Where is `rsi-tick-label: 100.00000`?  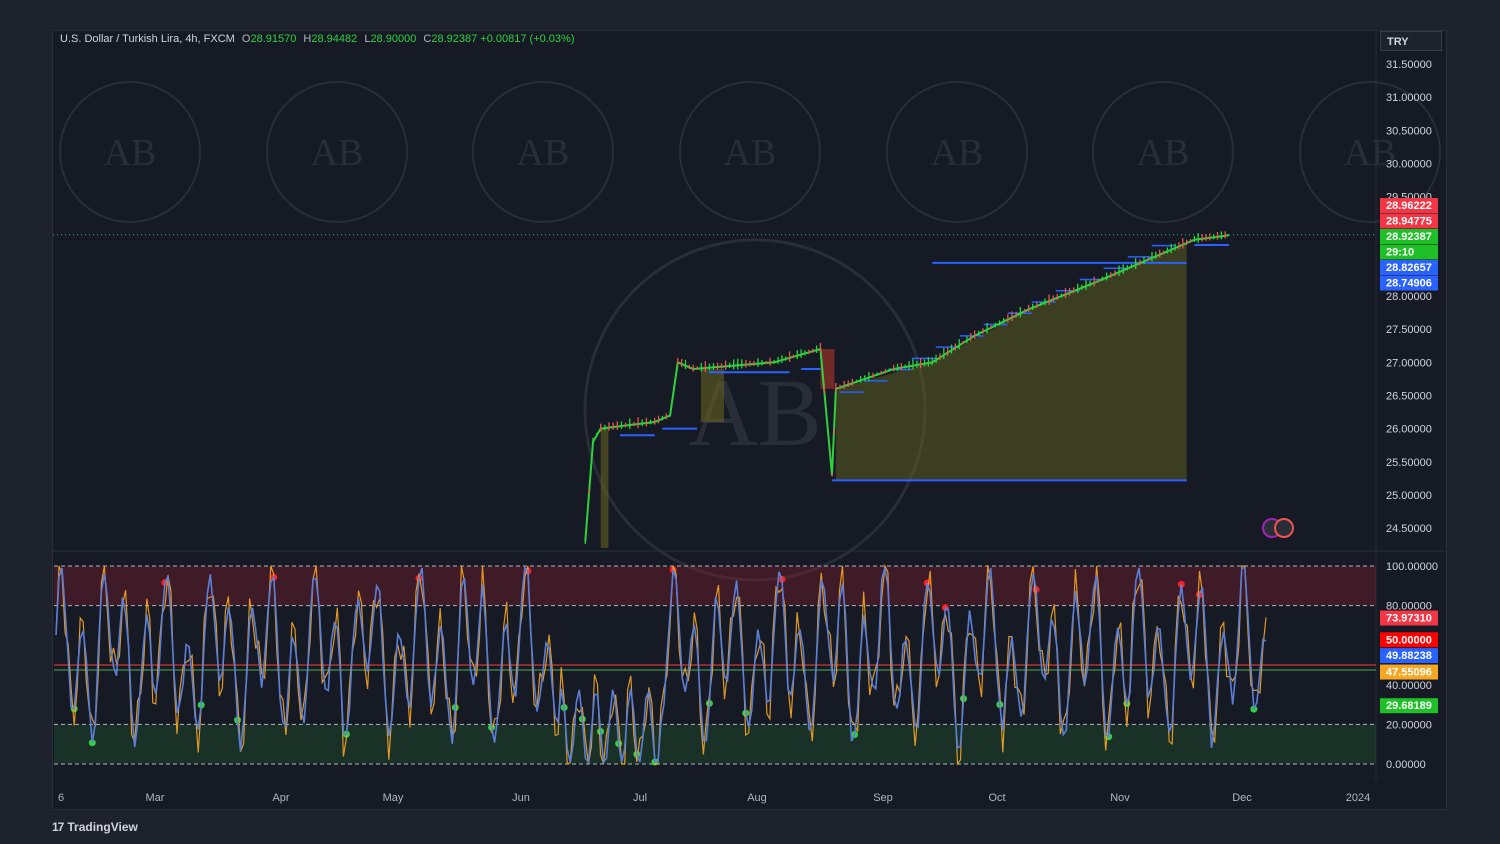 rsi-tick-label: 100.00000 is located at coordinates (1412, 567).